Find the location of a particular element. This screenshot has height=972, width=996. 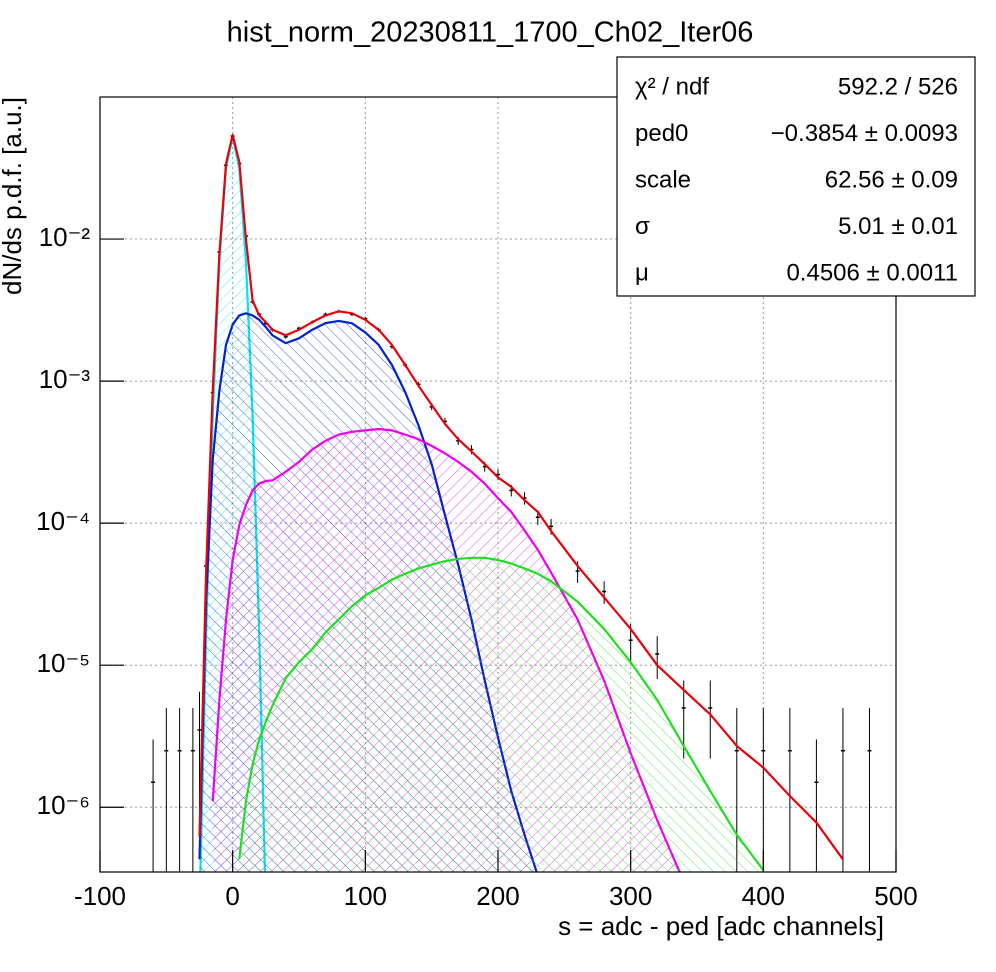

stat-name: ped0 is located at coordinates (661, 133).